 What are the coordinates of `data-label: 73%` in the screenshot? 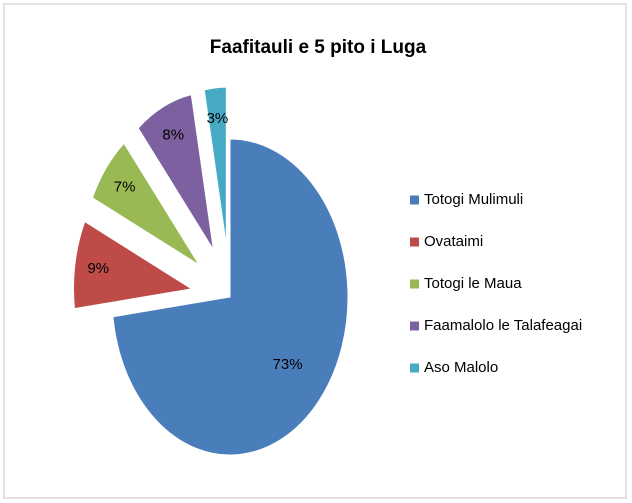 It's located at (288, 364).